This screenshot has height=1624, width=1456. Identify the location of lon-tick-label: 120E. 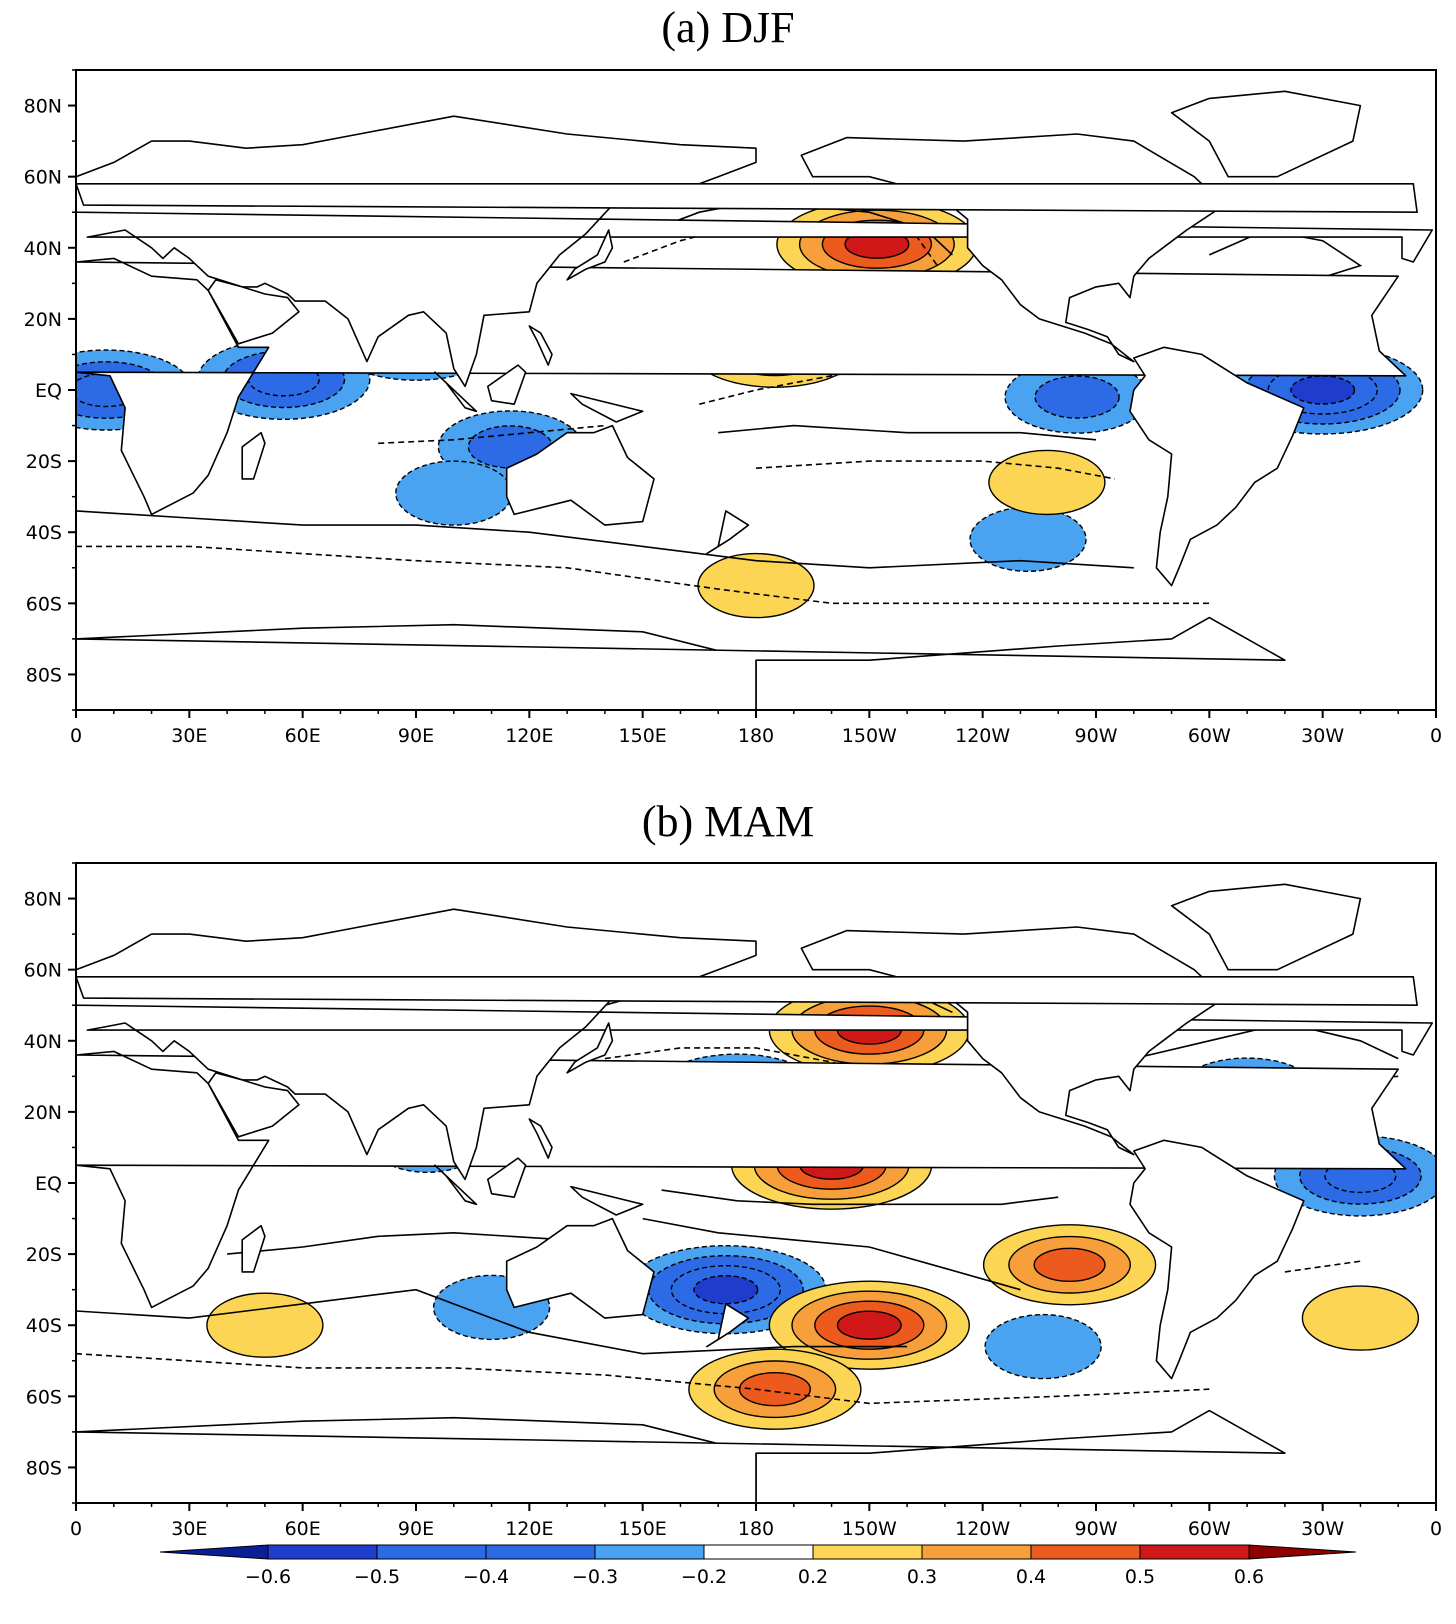
(529, 736).